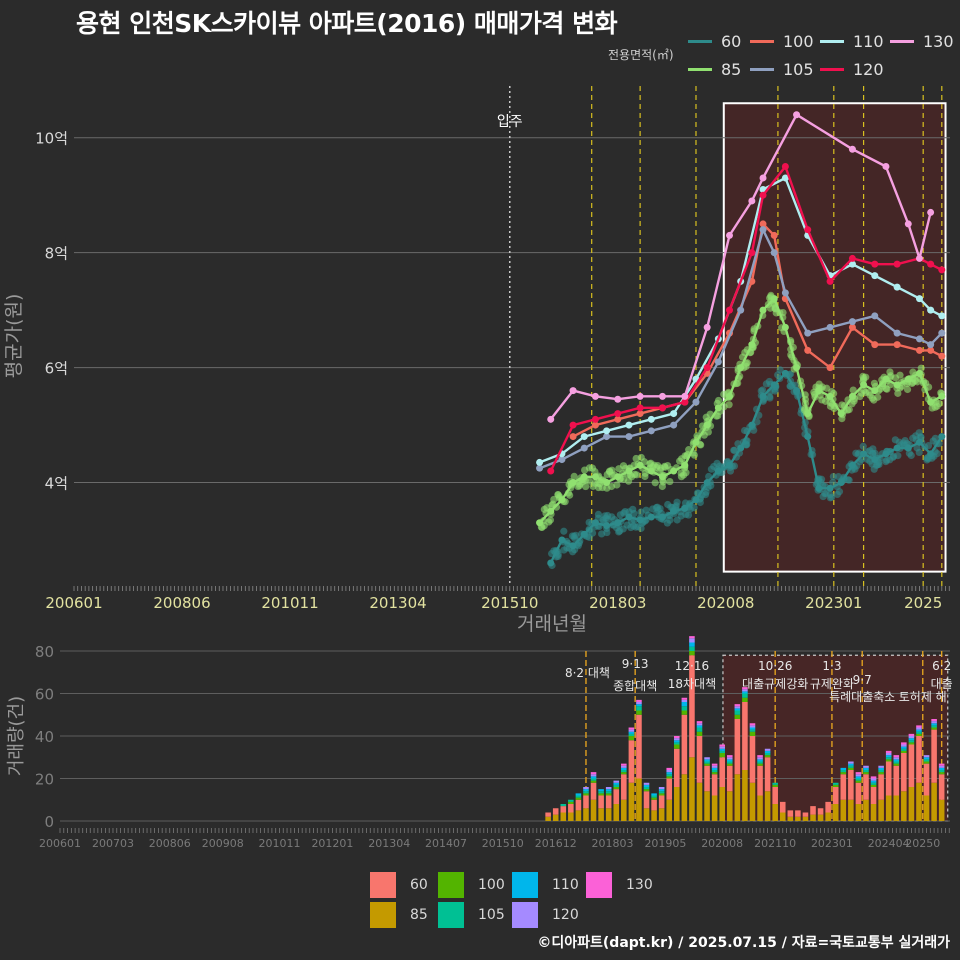  What do you see at coordinates (16, 736) in the screenshot?
I see `y-axis-title-bottom: 거래량(건)` at bounding box center [16, 736].